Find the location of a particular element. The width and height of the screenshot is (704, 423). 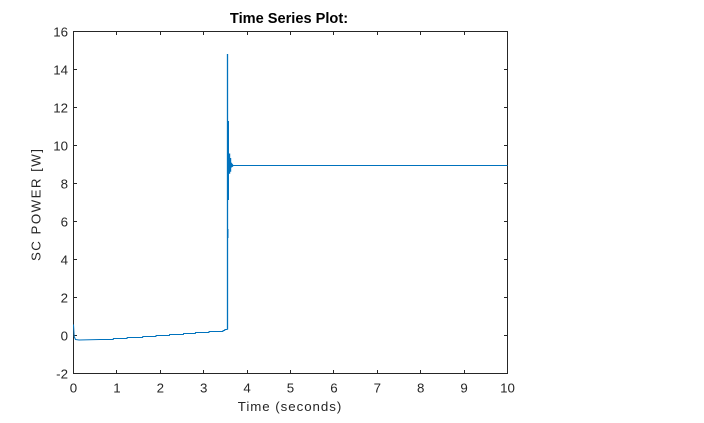

svg-text: Time (seconds) is located at coordinates (290, 406).